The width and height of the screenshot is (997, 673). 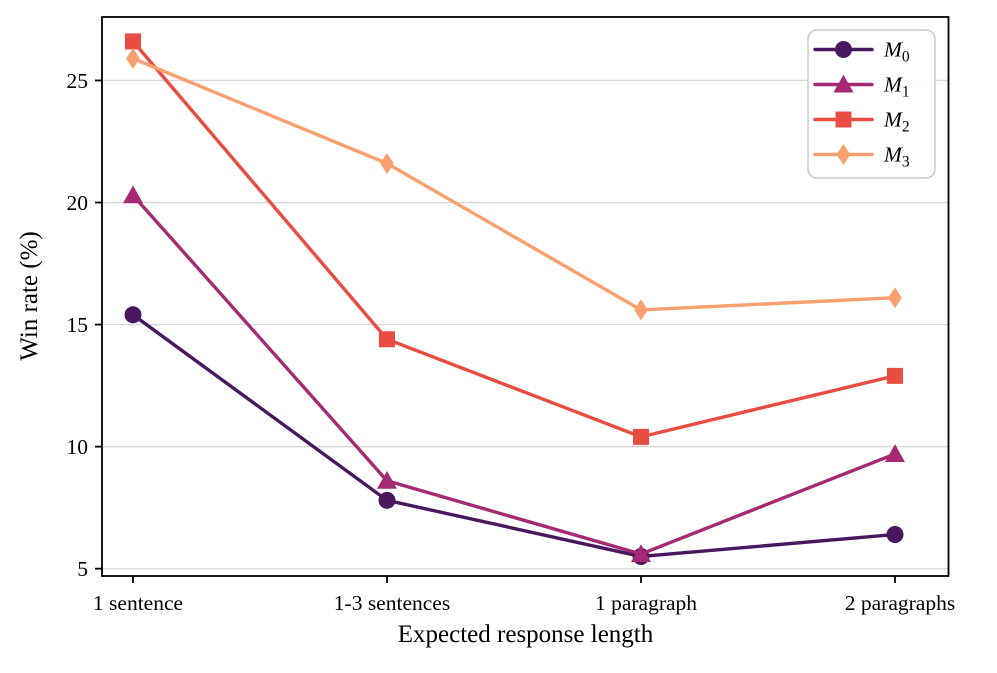 What do you see at coordinates (78, 325) in the screenshot?
I see `y-tick-label: 15` at bounding box center [78, 325].